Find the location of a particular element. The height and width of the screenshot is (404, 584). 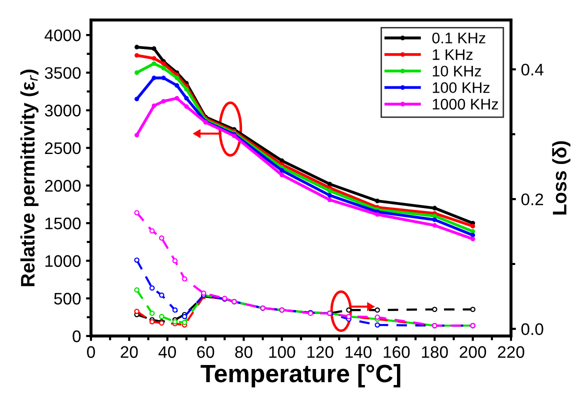

x-tick-label: 180 is located at coordinates (435, 352).